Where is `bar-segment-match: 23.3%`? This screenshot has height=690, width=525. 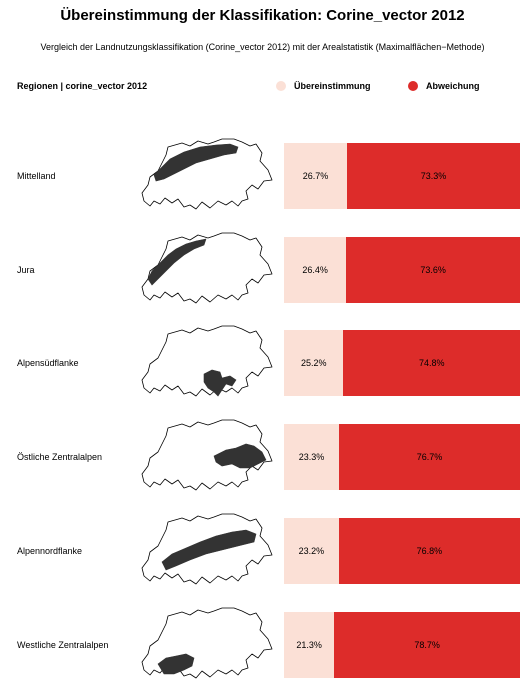 bar-segment-match: 23.3% is located at coordinates (311, 457).